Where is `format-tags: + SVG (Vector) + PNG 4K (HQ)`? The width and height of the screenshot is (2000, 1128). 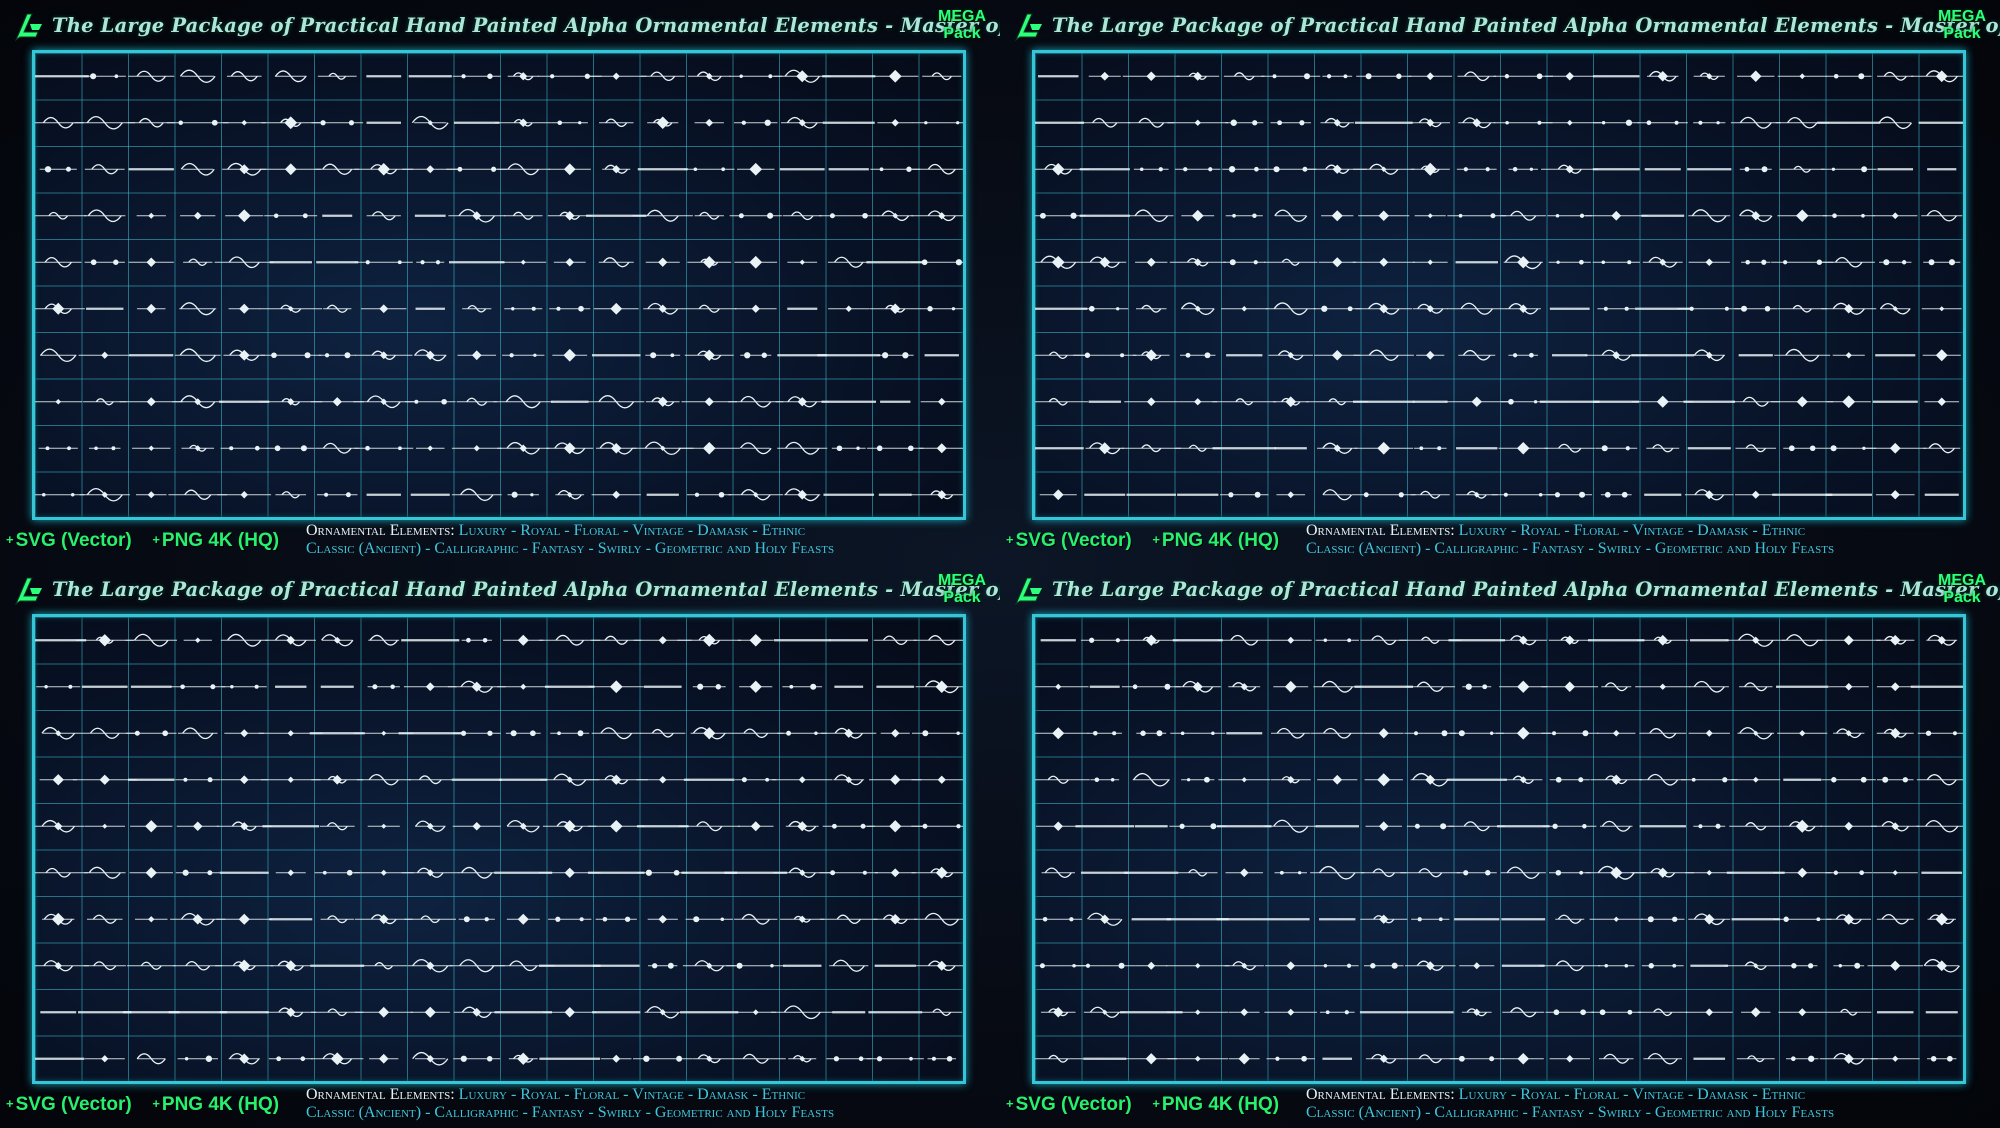
format-tags: + SVG (Vector) + PNG 4K (HQ) is located at coordinates (1143, 1104).